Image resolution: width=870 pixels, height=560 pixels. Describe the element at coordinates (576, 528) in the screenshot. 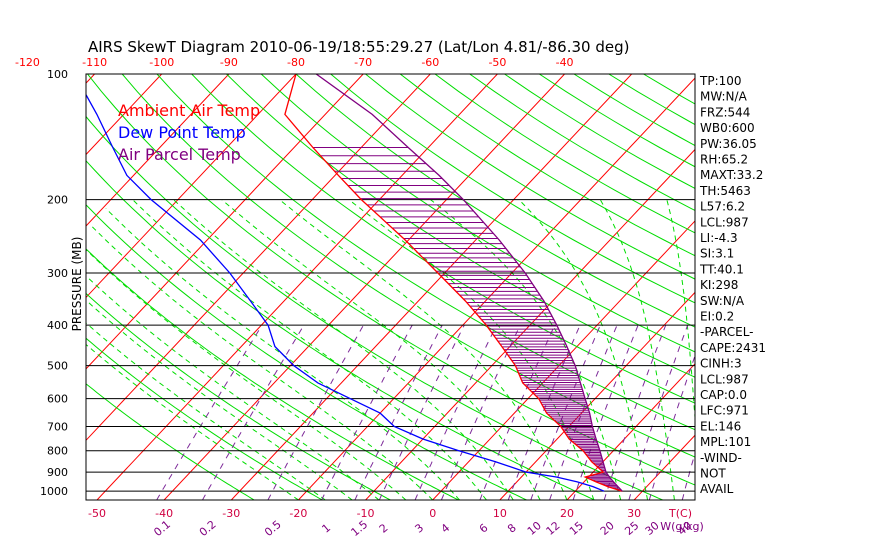

I see `mixing-ratio-tick-label: 15` at that location.